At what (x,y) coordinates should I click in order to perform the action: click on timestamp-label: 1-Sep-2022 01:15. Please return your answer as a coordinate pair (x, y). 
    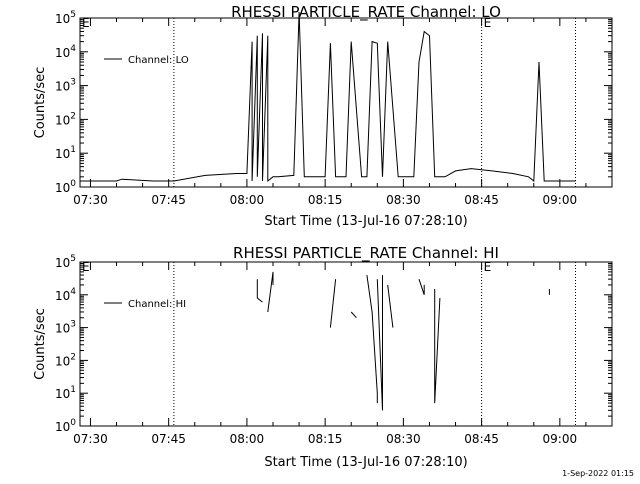
    Looking at the image, I should click on (598, 473).